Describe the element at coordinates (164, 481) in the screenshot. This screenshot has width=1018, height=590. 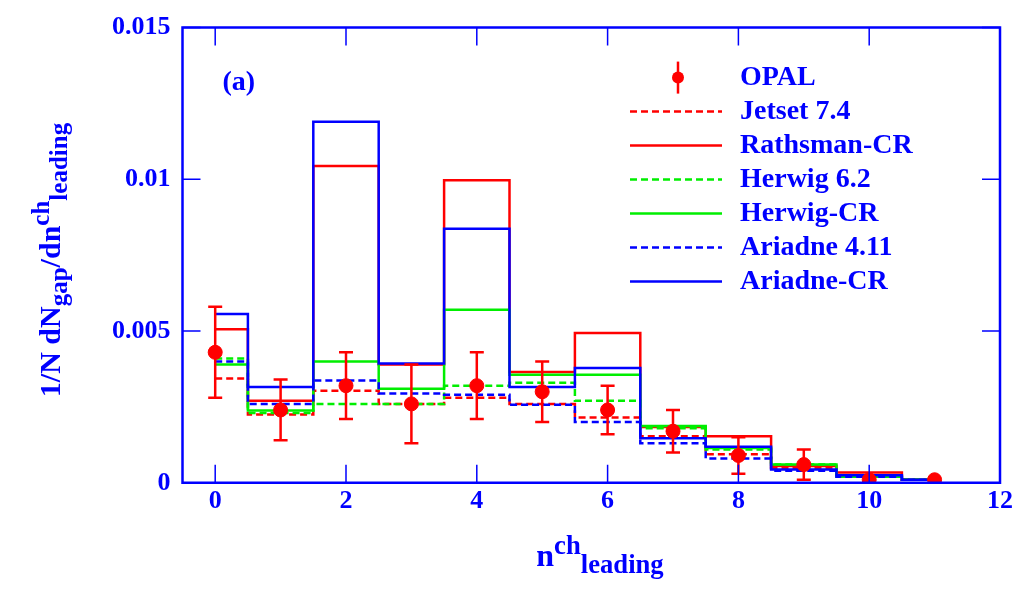
I see `y-tick-label: 0` at that location.